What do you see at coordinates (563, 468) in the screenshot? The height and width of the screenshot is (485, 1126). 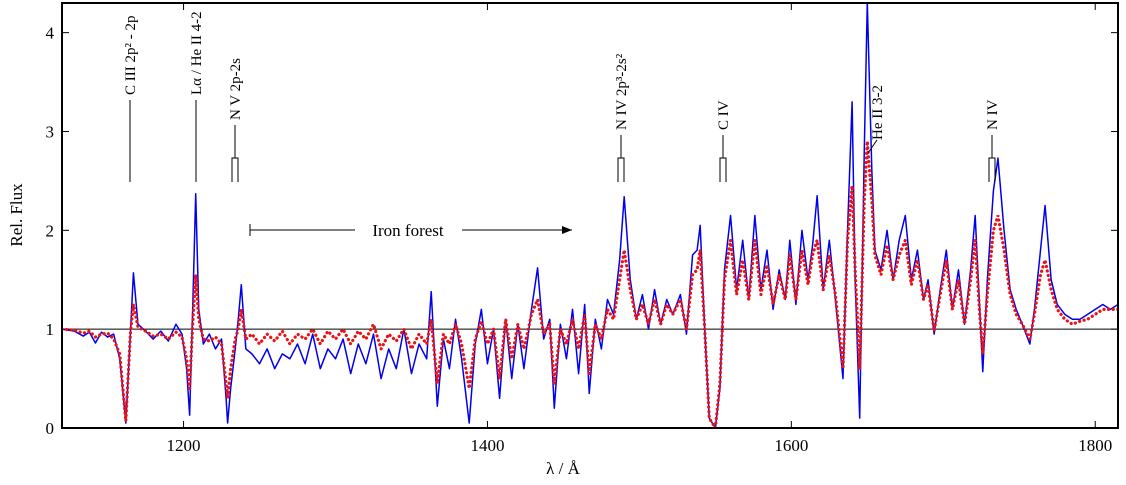 I see `x-axis-label: λ / Å` at bounding box center [563, 468].